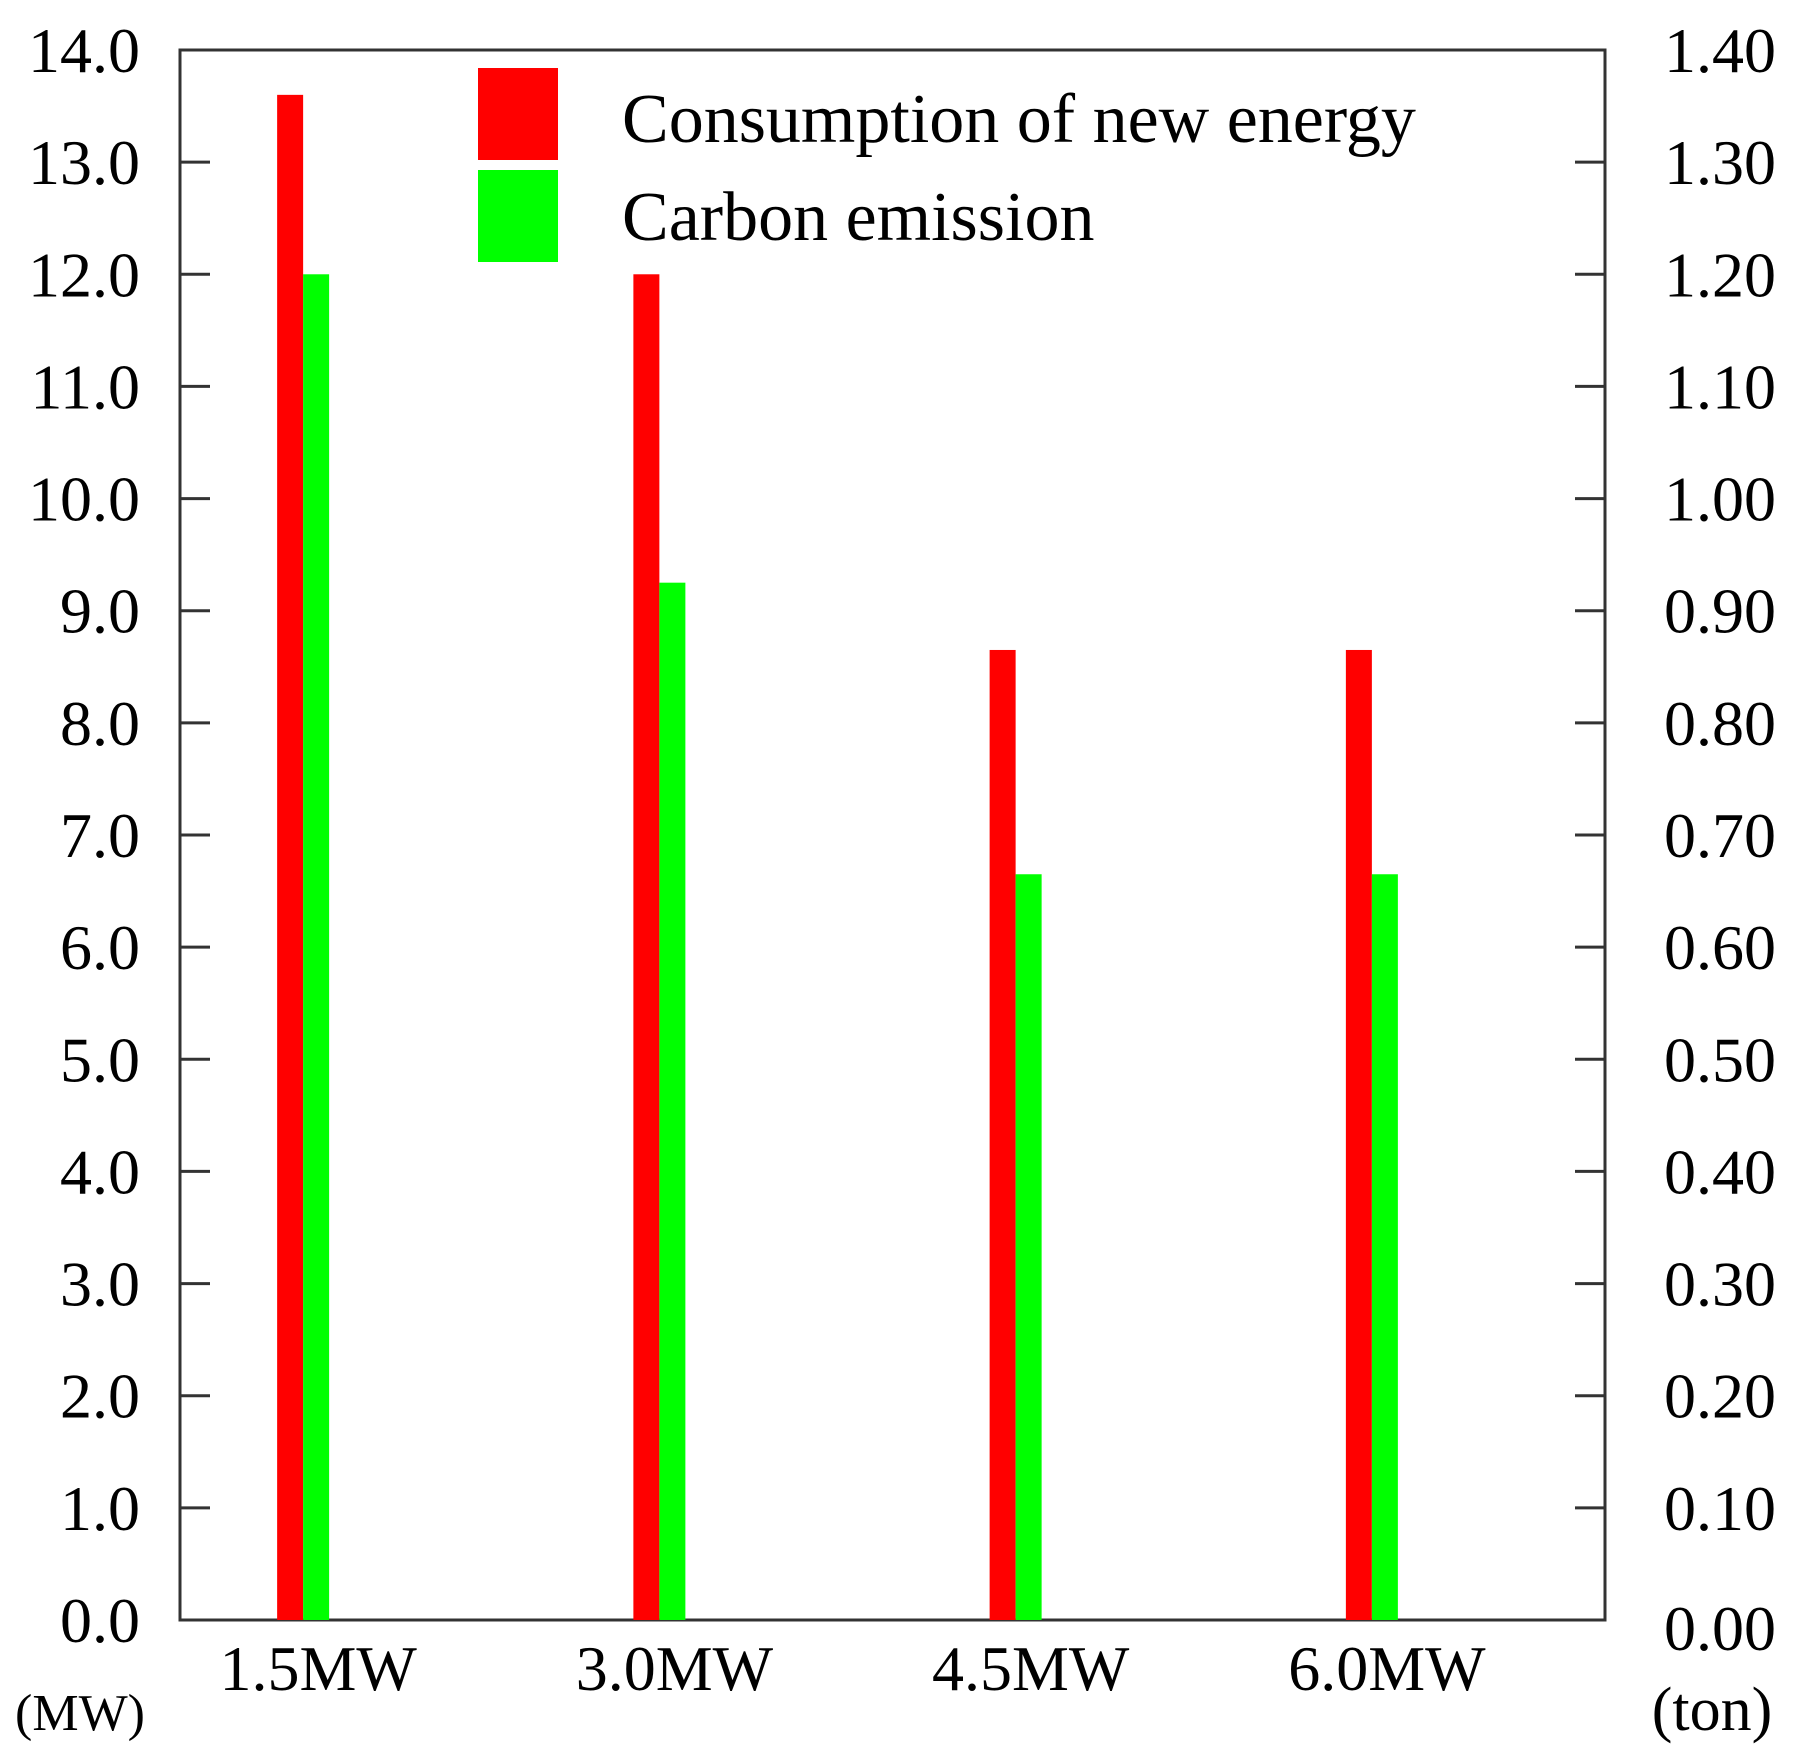 This screenshot has width=1811, height=1748. Describe the element at coordinates (1031, 1668) in the screenshot. I see `x-tick-label: 4.5MW` at that location.